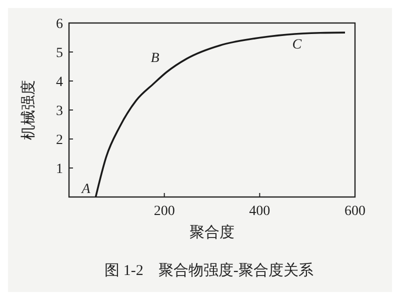 The width and height of the screenshot is (400, 300). What do you see at coordinates (209, 270) in the screenshot?
I see `text: 图 1-2 聚合物强度-聚合度关系` at bounding box center [209, 270].